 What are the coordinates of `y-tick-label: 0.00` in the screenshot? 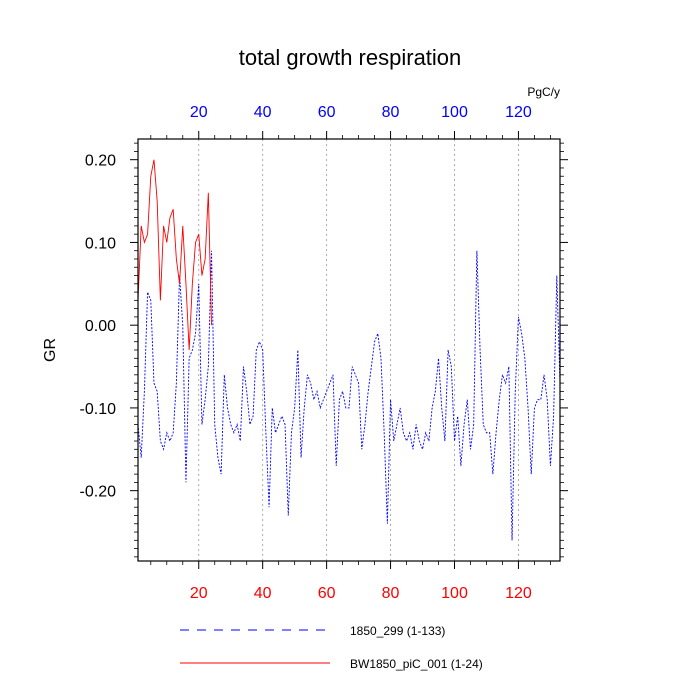 It's located at (100, 326).